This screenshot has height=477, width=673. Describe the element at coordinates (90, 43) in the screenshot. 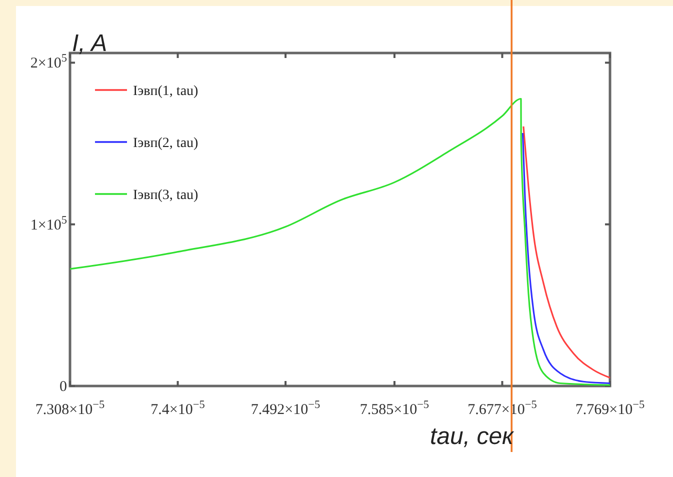

I see `y-axis-title: I, A` at that location.